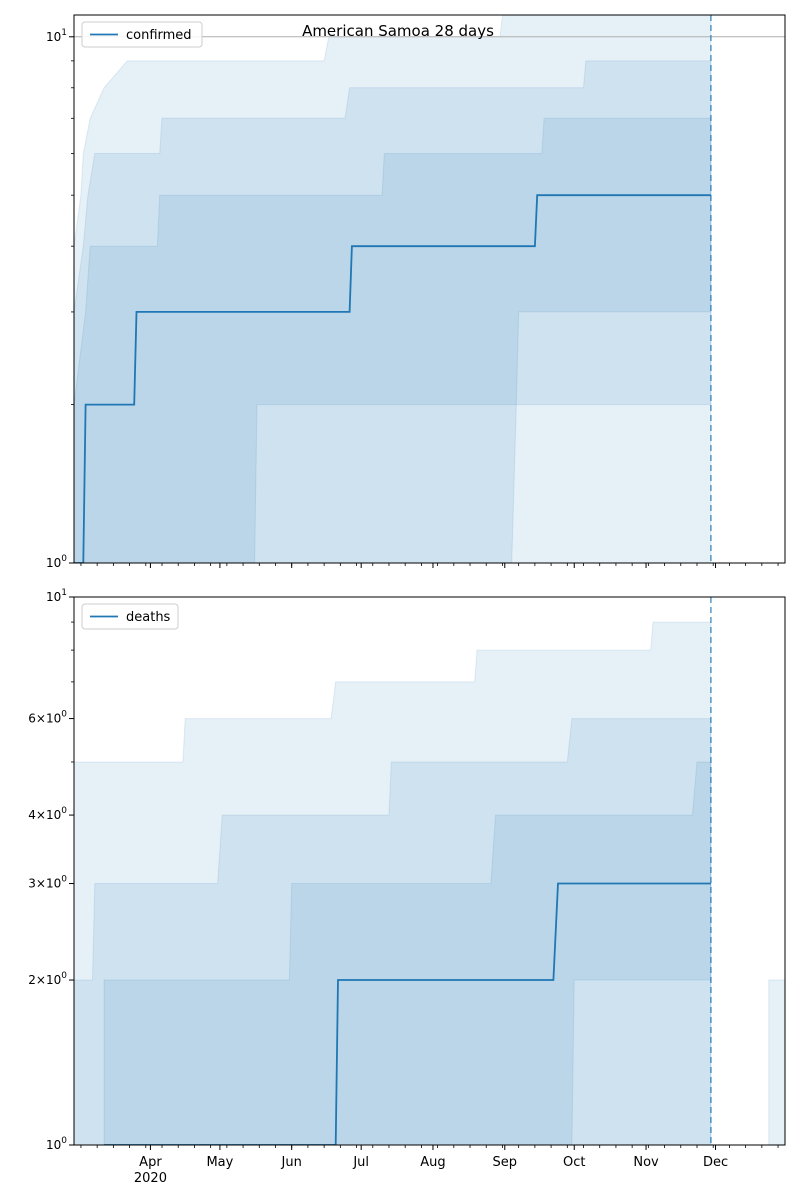 The height and width of the screenshot is (1200, 800). I want to click on band-extra, so click(776, 1062).